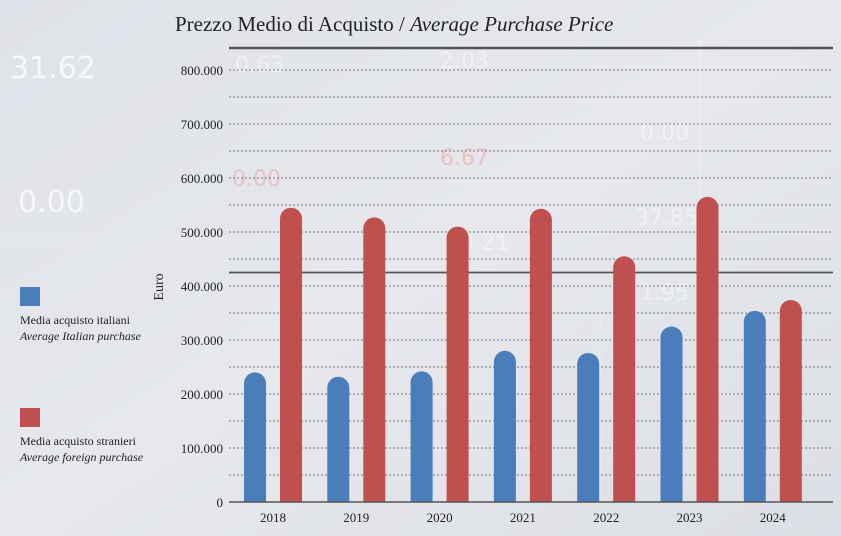 The image size is (841, 536). I want to click on y-tick-label: 300.000, so click(202, 340).